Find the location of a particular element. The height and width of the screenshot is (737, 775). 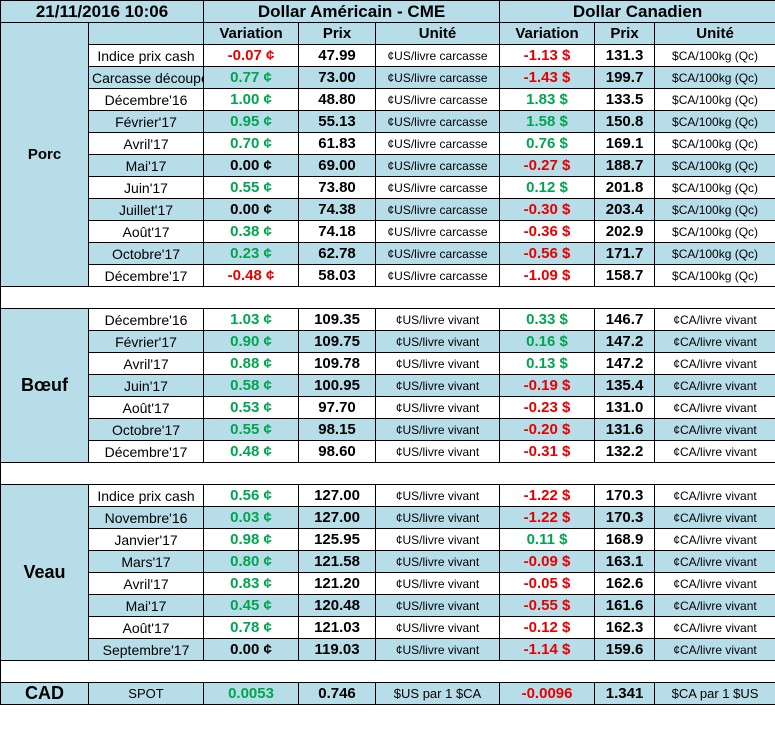

us-price: 98.60 is located at coordinates (337, 451).